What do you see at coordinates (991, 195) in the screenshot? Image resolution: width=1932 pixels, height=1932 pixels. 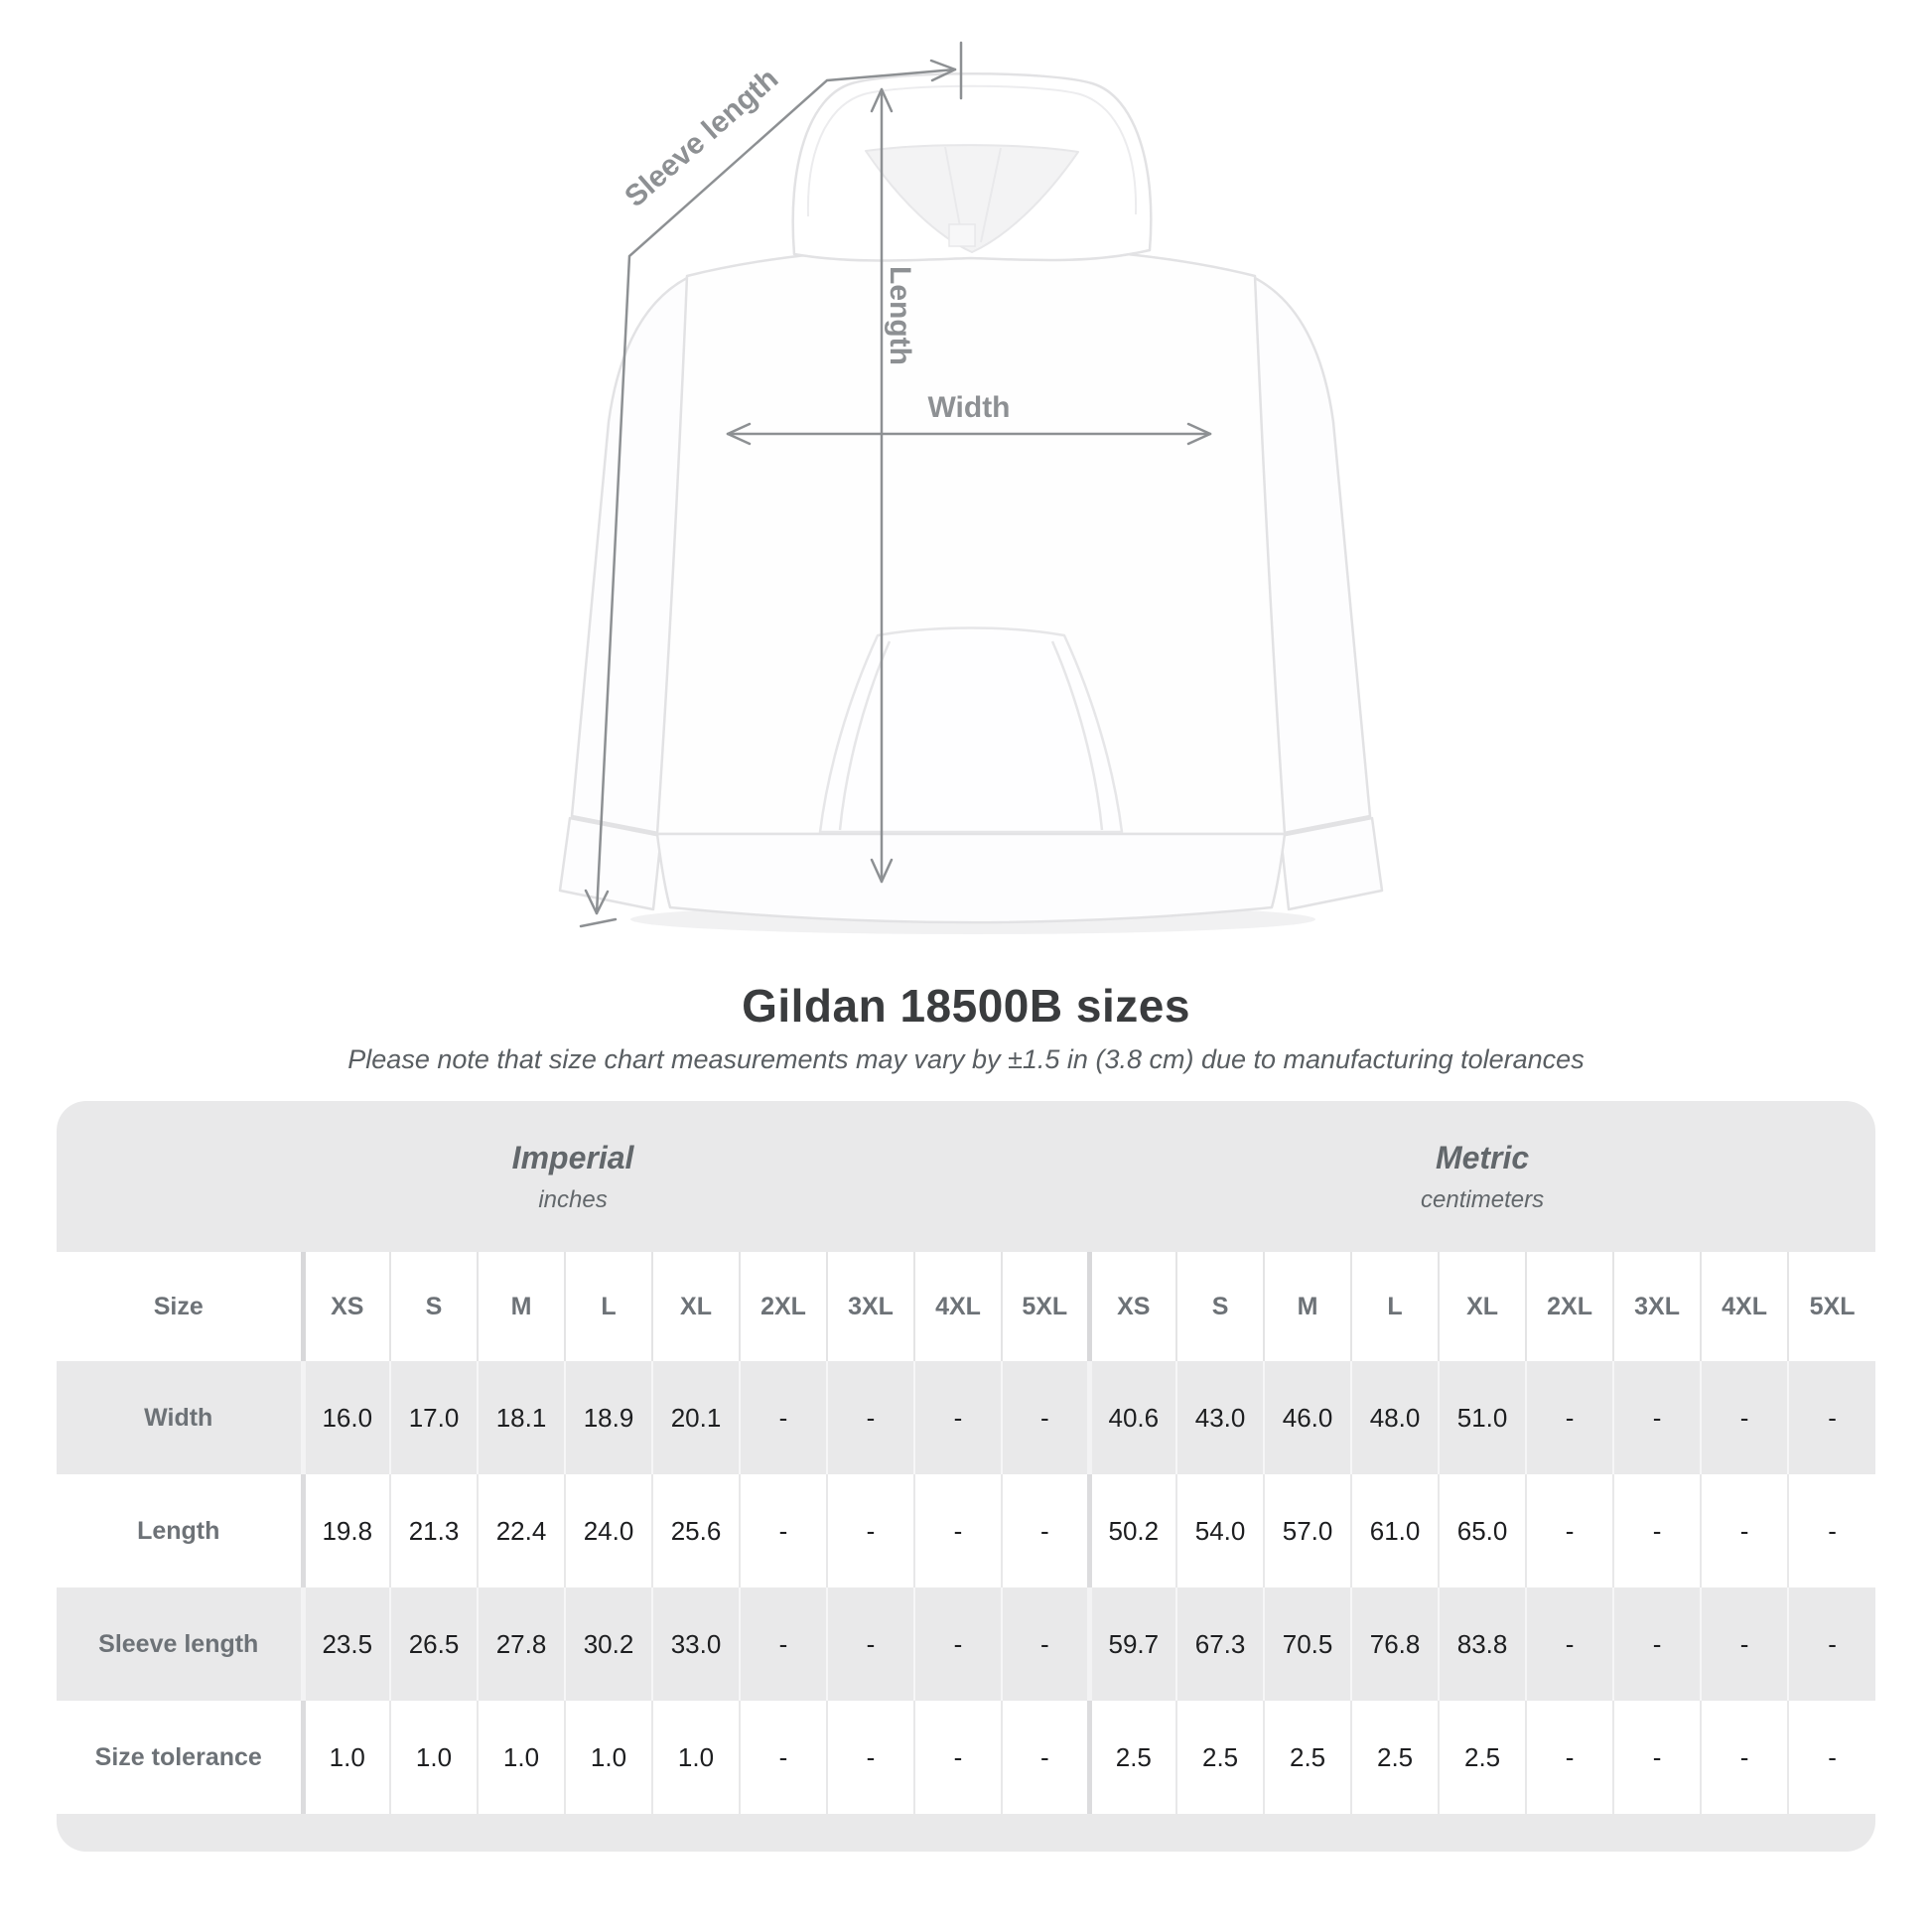 I see `hoodie-hood-lining-seam-right` at bounding box center [991, 195].